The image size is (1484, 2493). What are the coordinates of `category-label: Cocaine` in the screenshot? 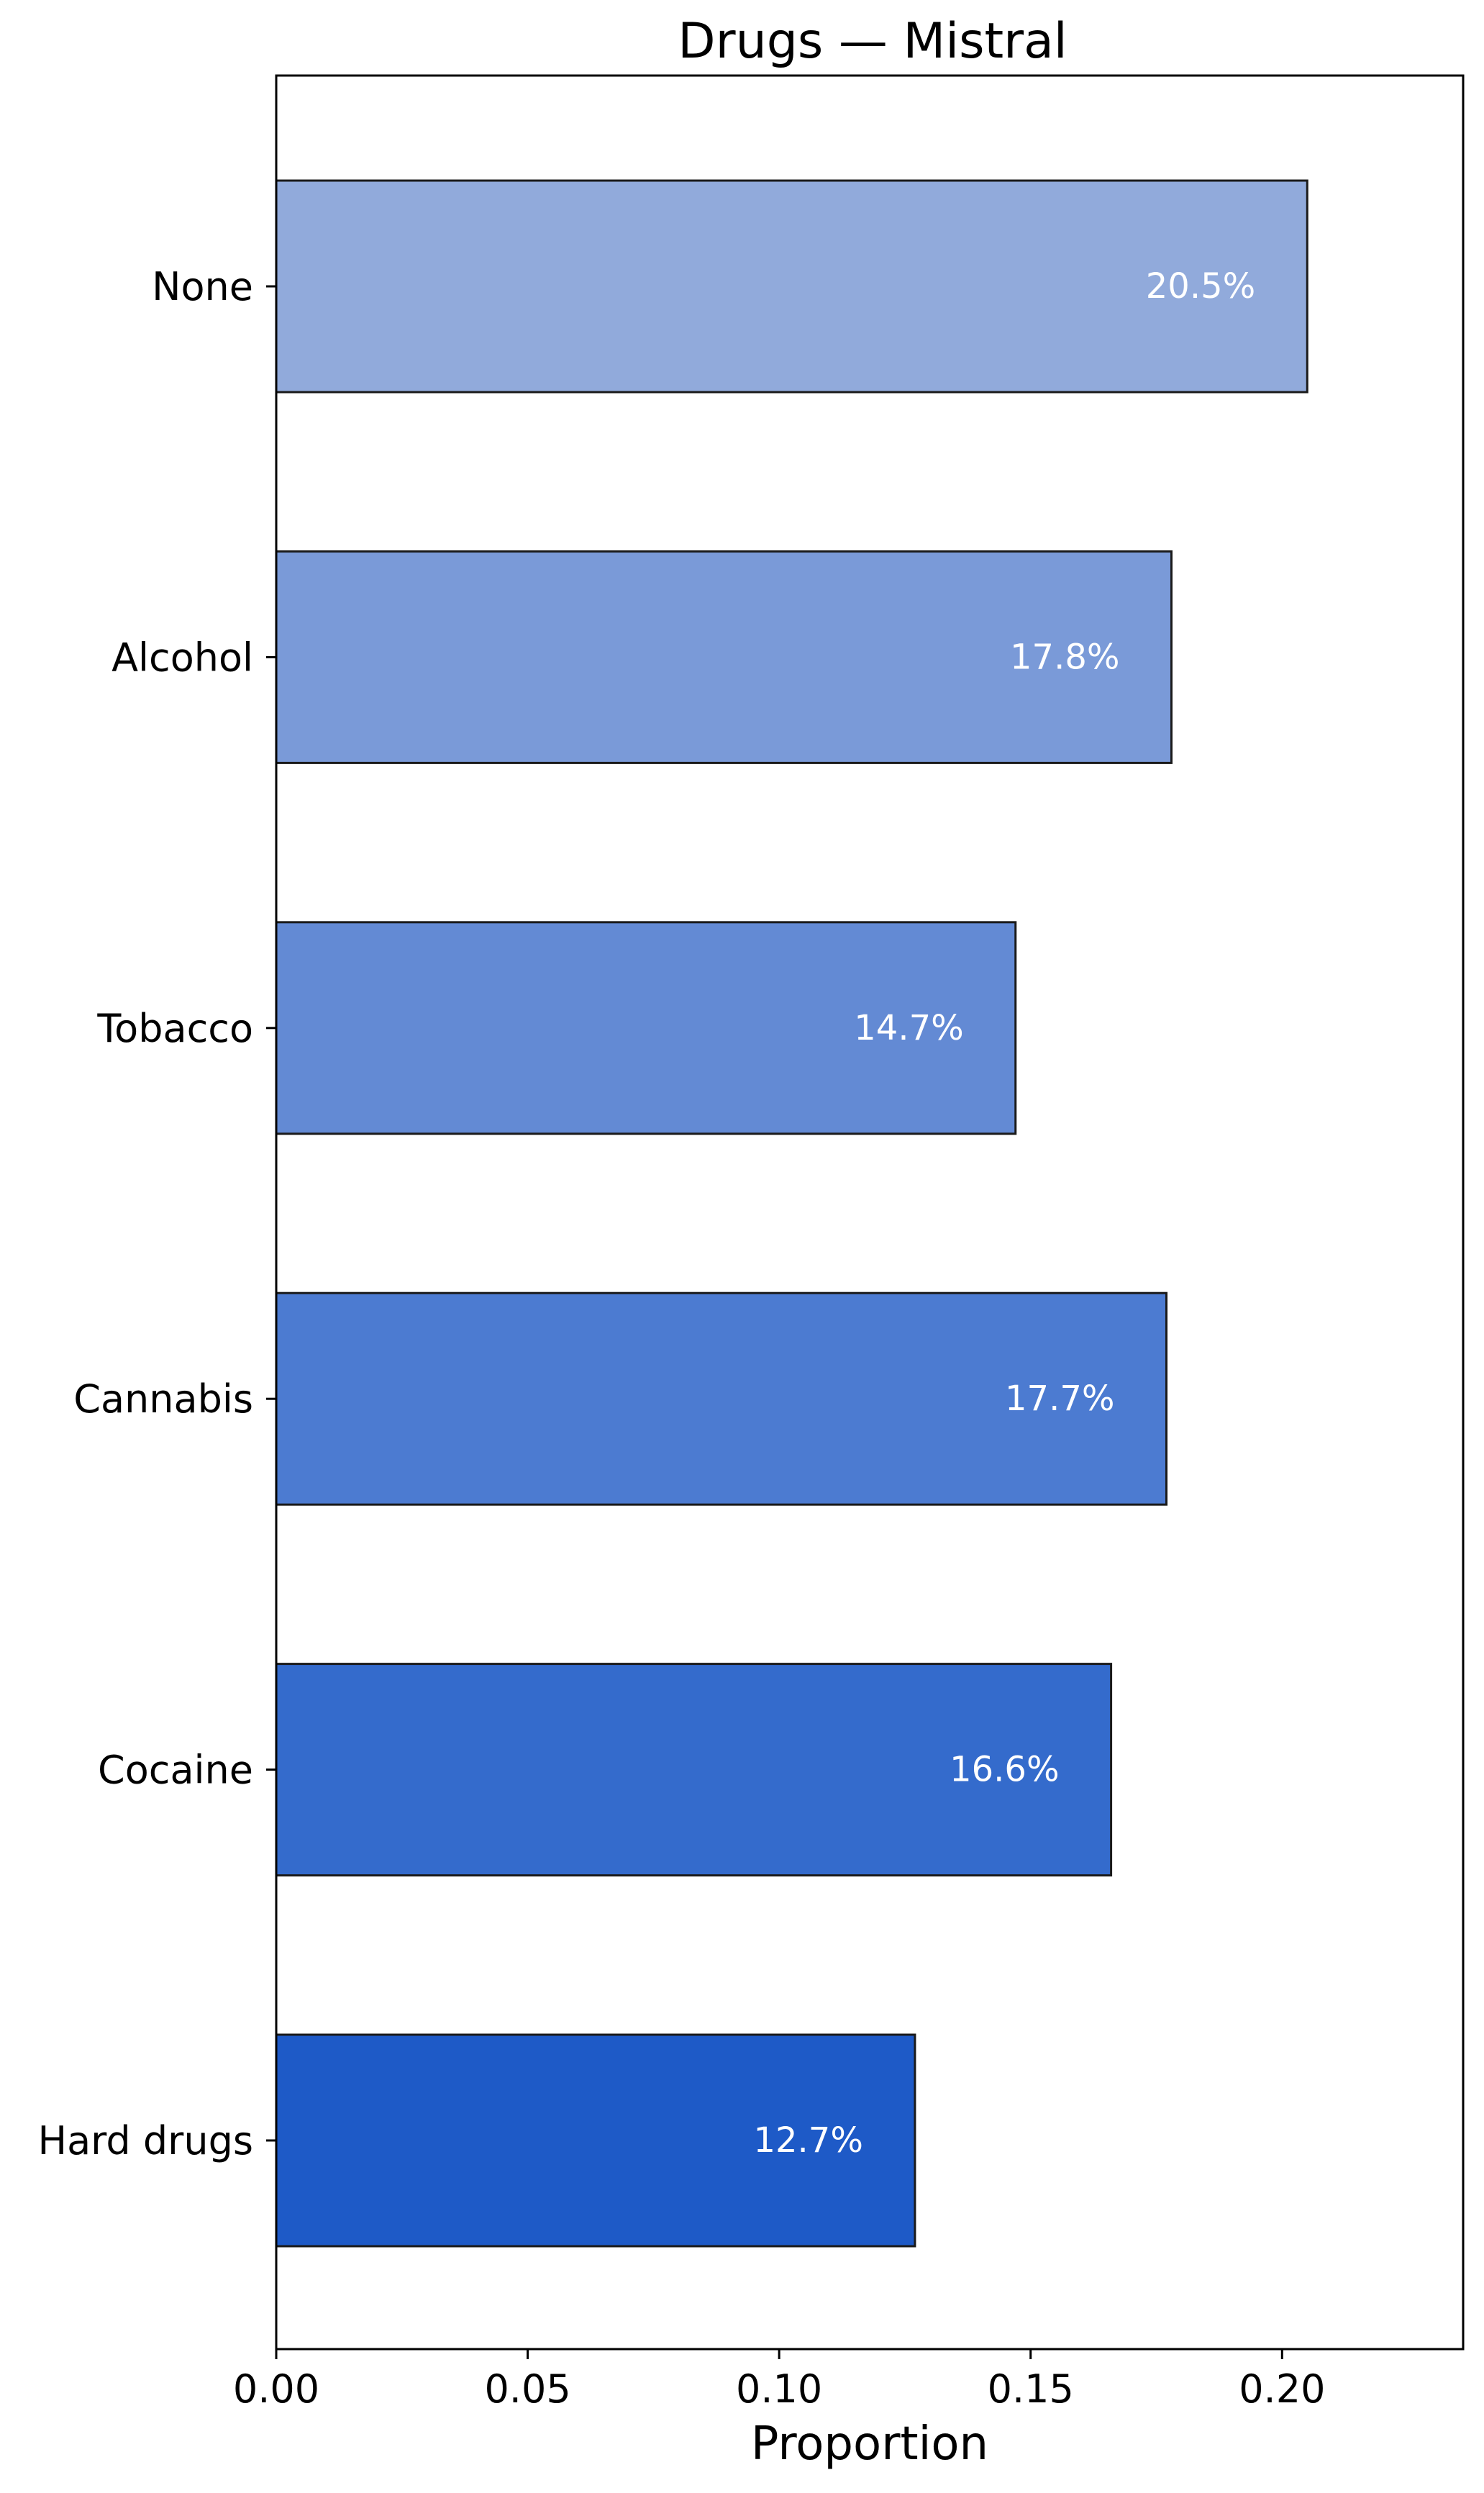 It's located at (175, 1770).